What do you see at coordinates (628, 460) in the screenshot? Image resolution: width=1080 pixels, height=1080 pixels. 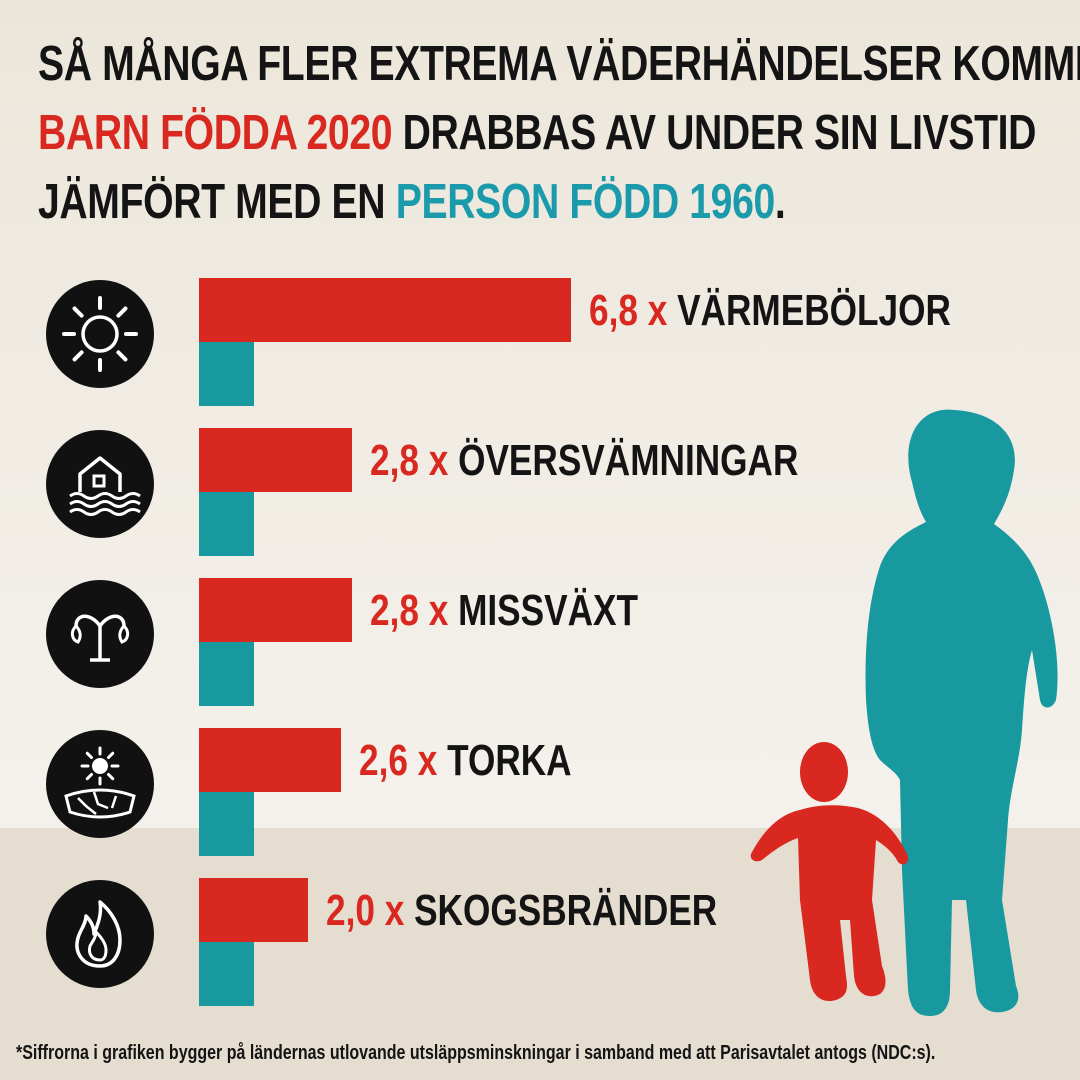 I see `category-label: ÖVERSVÄMNINGAR` at bounding box center [628, 460].